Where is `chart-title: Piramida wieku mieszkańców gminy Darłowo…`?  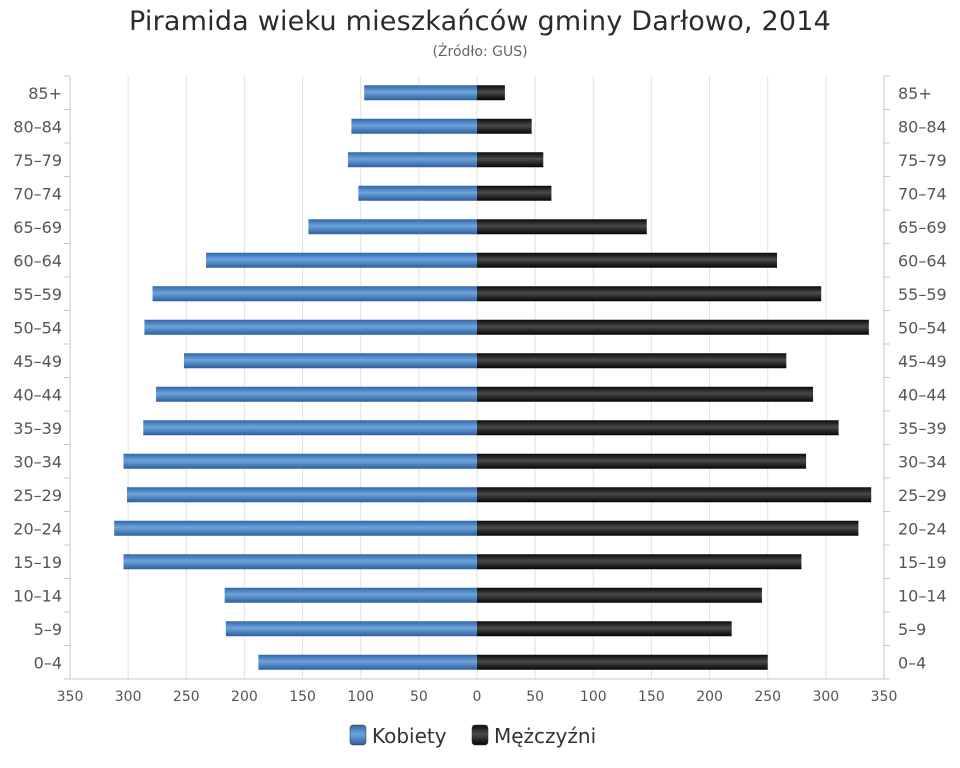 chart-title: Piramida wieku mieszkańców gminy Darłowo… is located at coordinates (480, 21).